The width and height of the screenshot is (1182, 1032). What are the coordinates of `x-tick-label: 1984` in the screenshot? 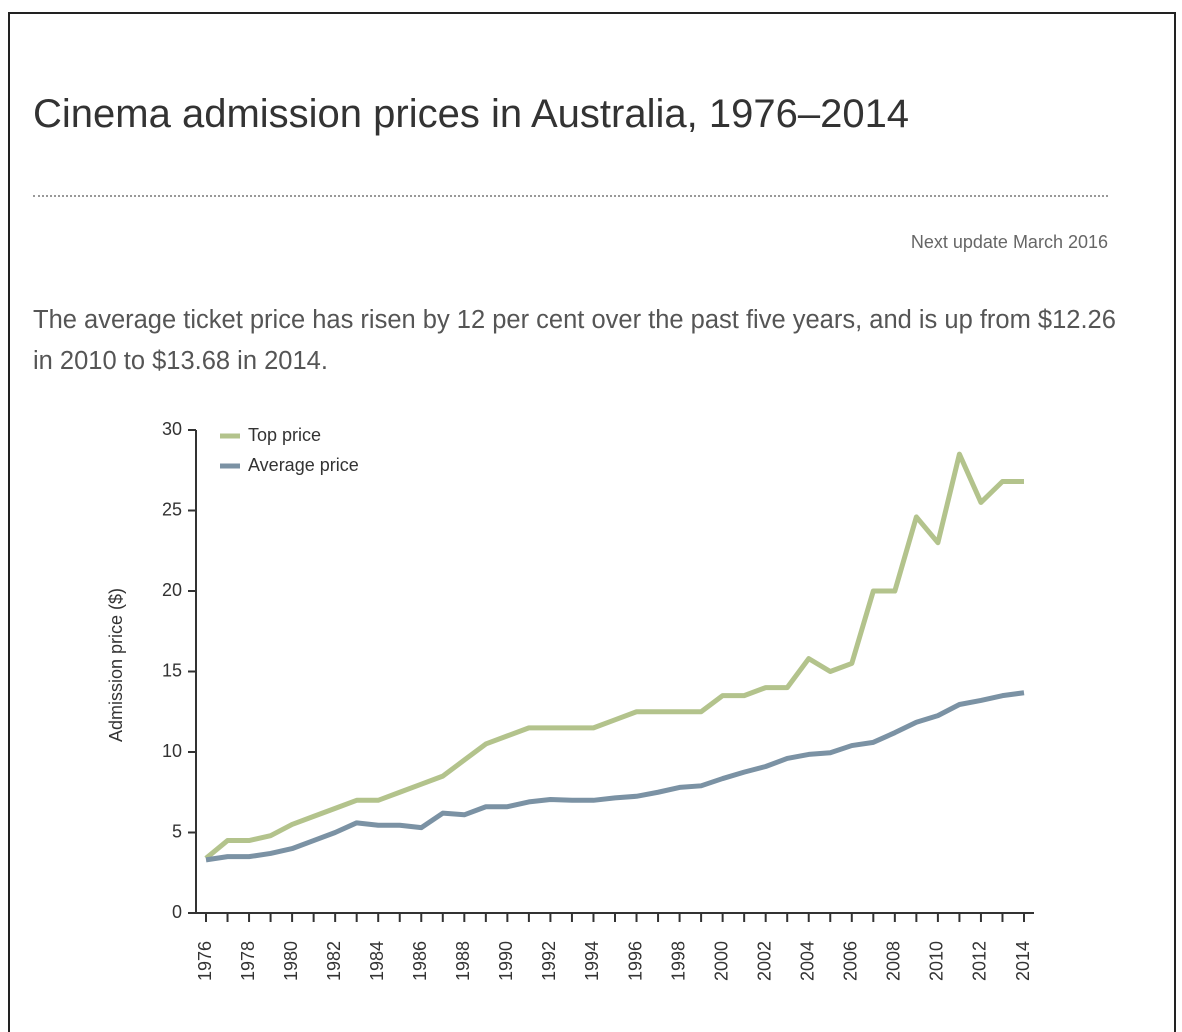 It's located at (377, 961).